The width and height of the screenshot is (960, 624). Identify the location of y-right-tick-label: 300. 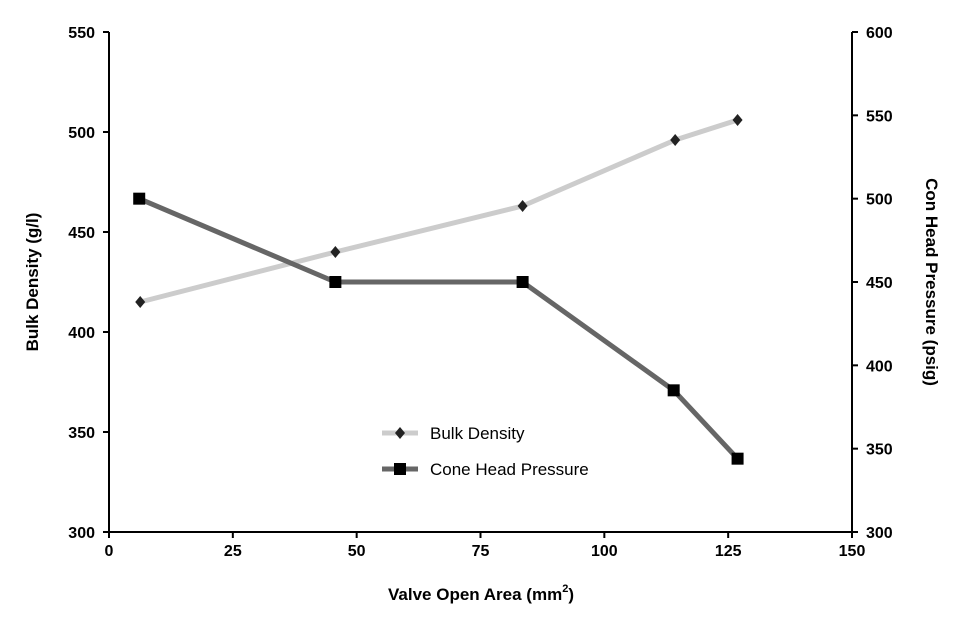
(879, 533).